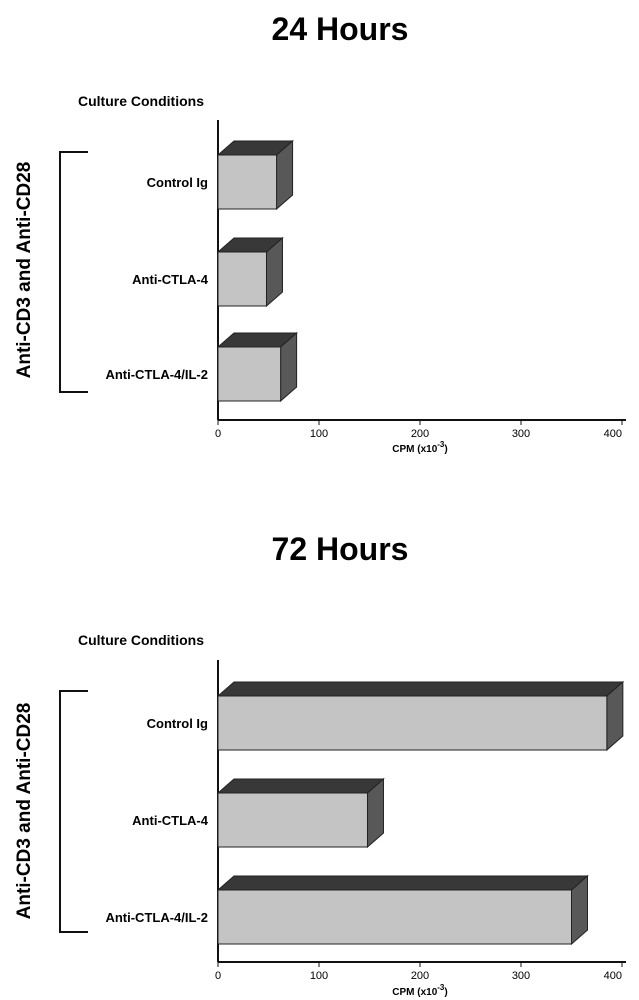 Image resolution: width=639 pixels, height=1000 pixels. I want to click on chart-title: 72 Hours, so click(340, 549).